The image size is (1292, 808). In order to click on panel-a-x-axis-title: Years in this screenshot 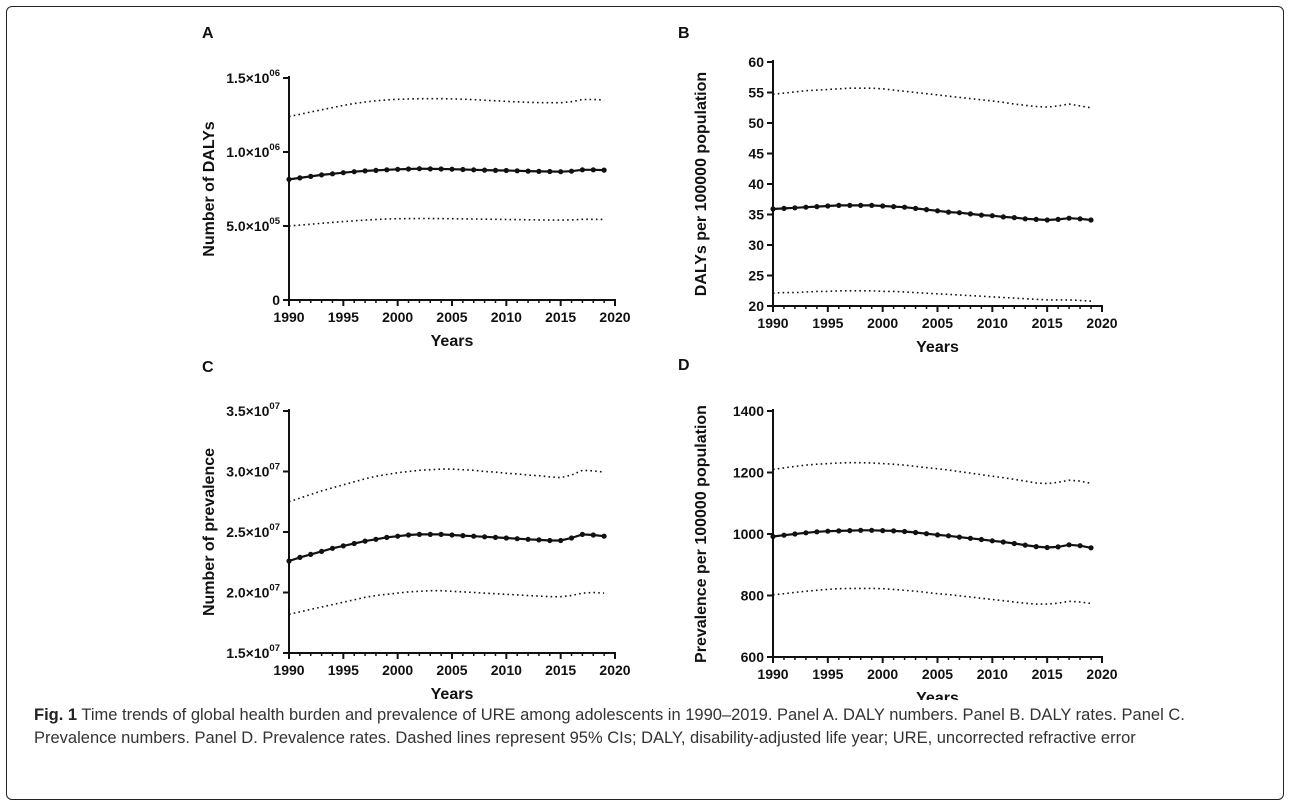, I will do `click(452, 341)`.